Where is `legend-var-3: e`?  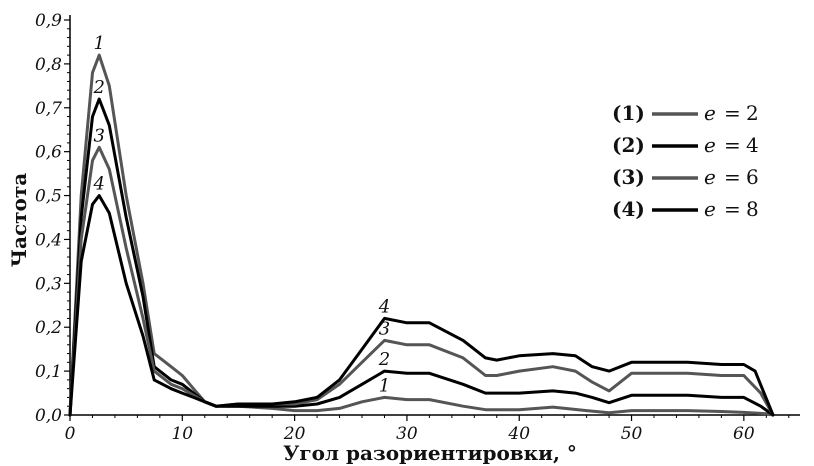
legend-var-3: e is located at coordinates (710, 177).